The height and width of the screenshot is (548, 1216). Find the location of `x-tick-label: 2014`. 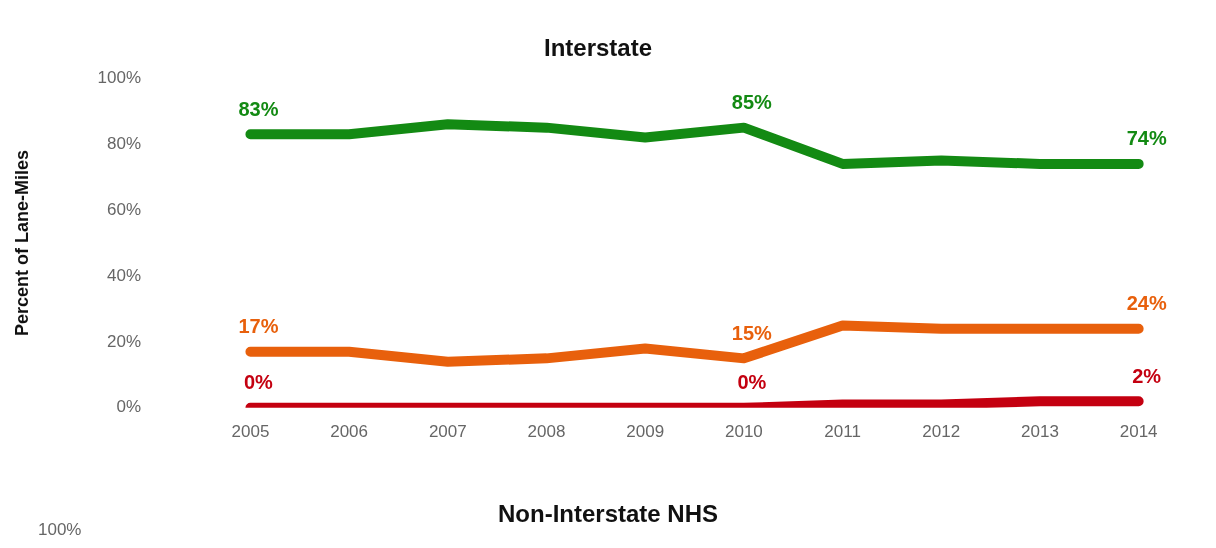

x-tick-label: 2014 is located at coordinates (1138, 431).